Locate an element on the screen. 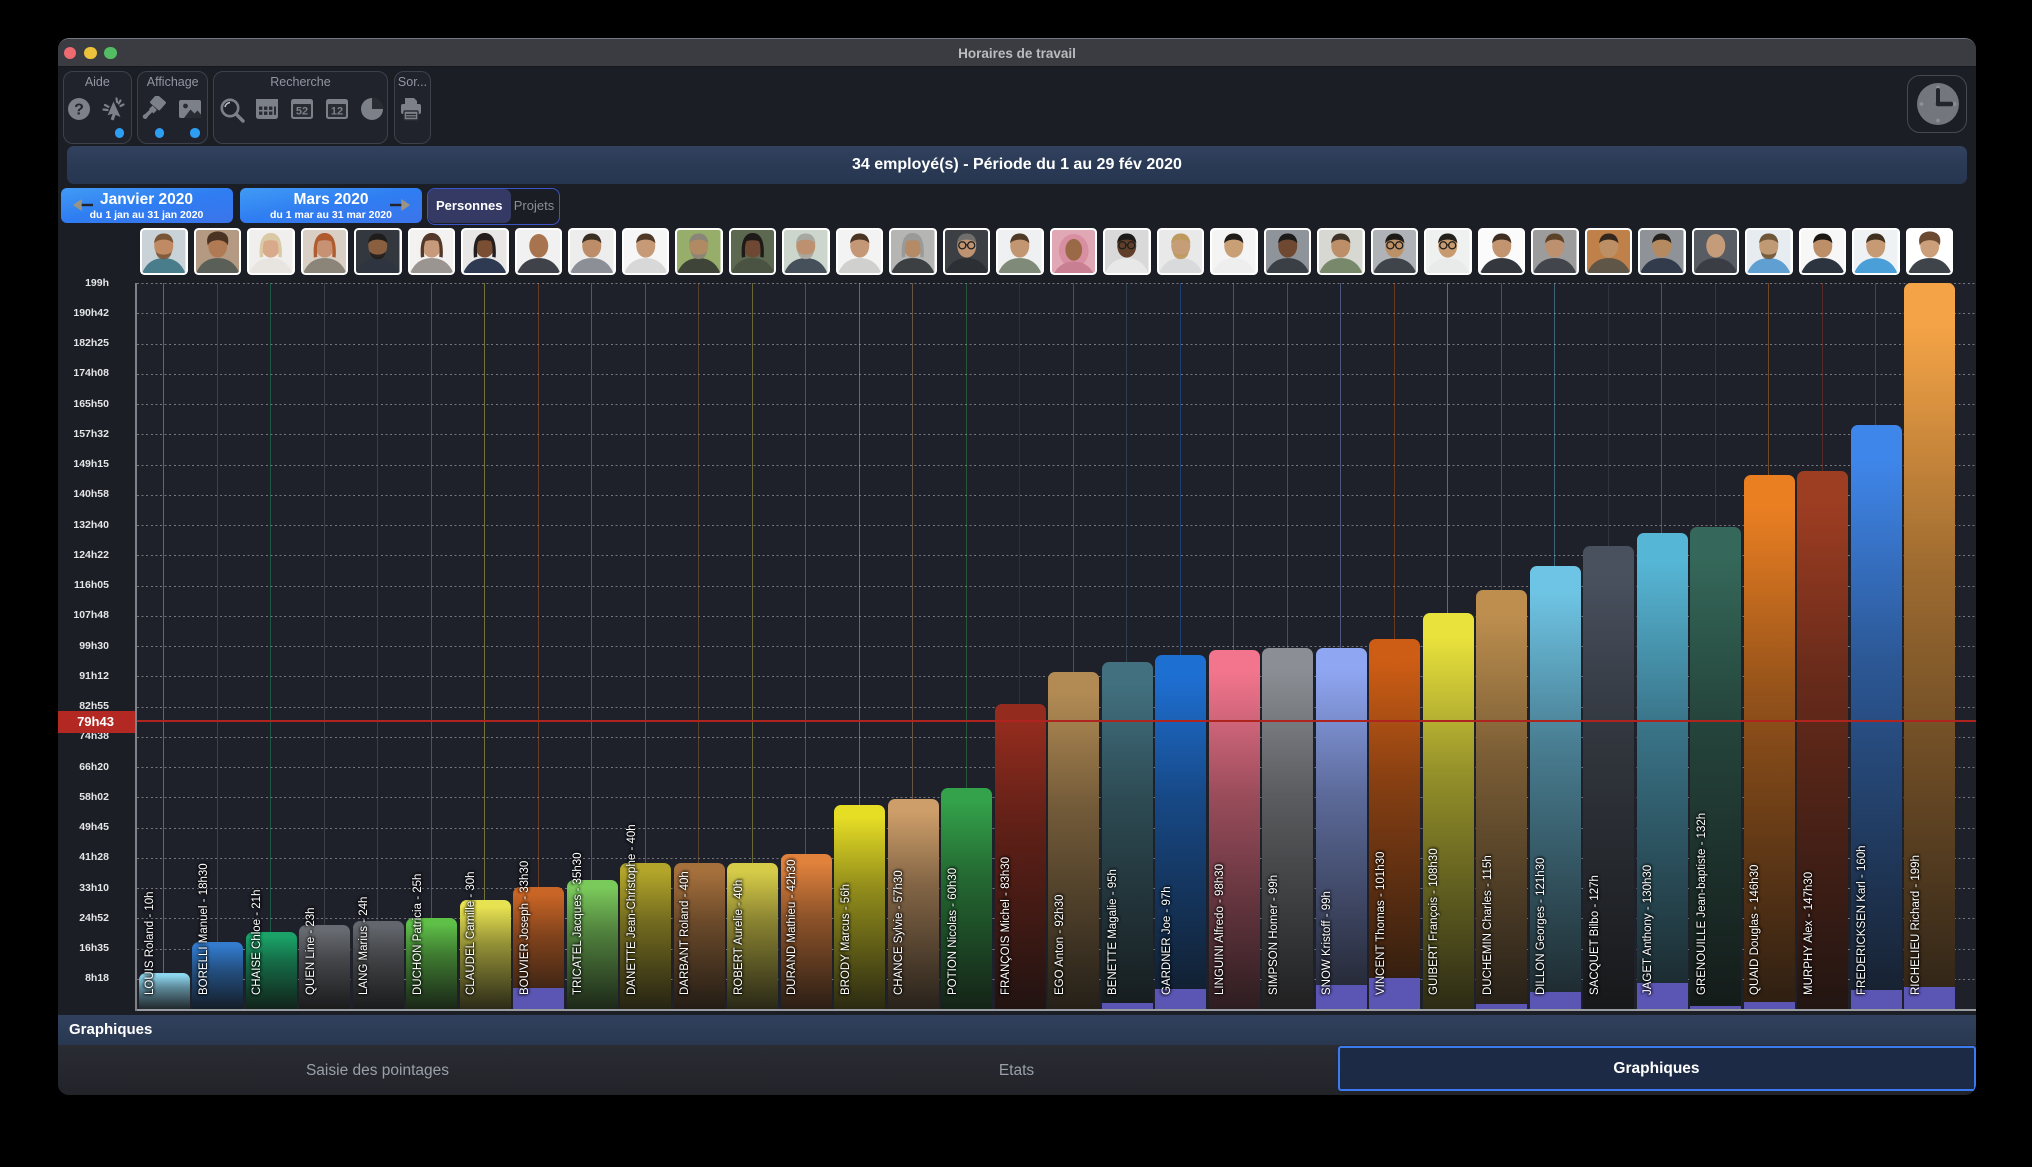 The height and width of the screenshot is (1167, 2032). svg-text: 52 is located at coordinates (302, 112).